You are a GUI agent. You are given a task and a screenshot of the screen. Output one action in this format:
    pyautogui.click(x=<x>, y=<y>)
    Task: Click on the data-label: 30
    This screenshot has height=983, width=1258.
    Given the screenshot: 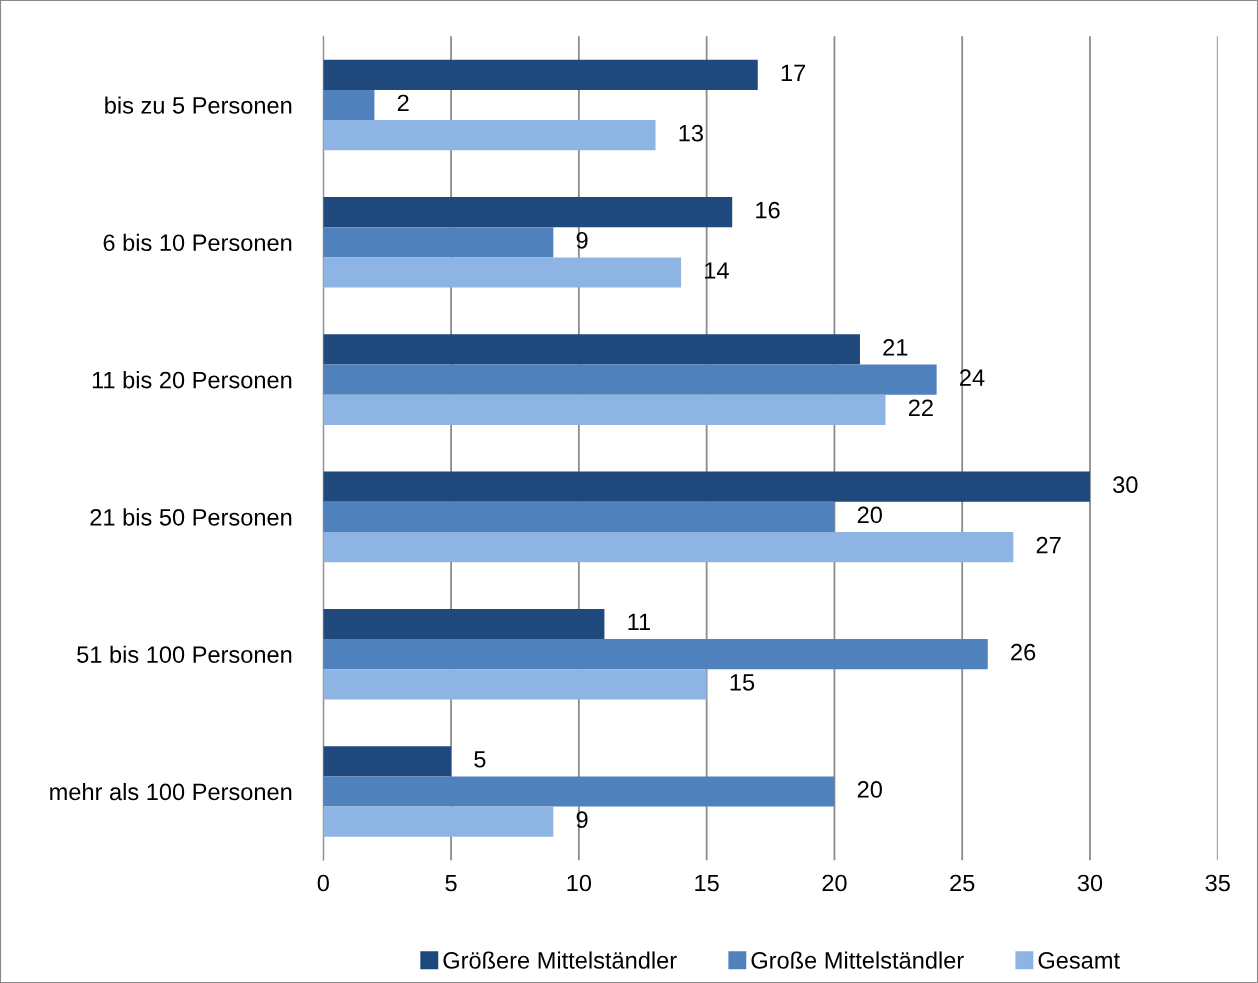 What is the action you would take?
    pyautogui.click(x=1125, y=485)
    